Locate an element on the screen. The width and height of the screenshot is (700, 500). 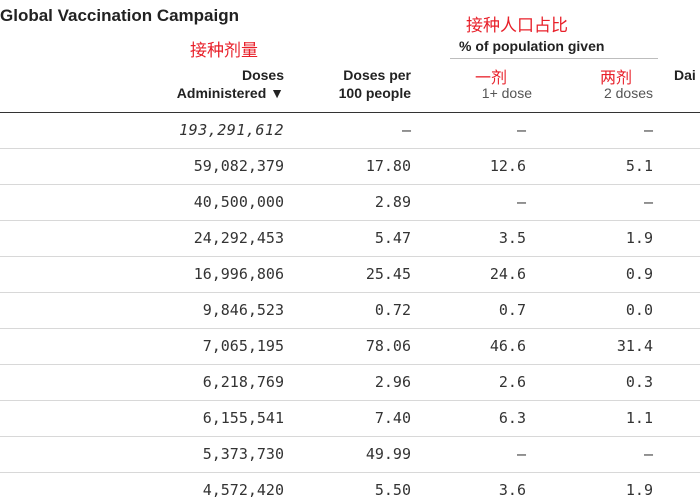
cell-doses-per-100: 0.72 is located at coordinates (392, 310).